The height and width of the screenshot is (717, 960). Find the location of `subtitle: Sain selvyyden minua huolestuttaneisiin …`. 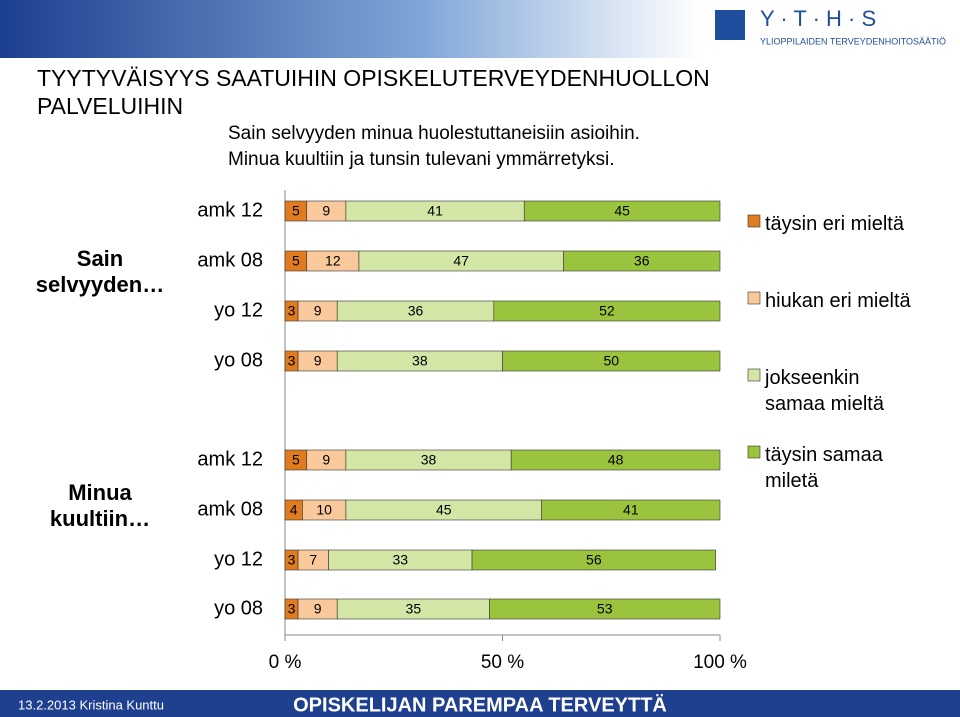

subtitle: Sain selvyyden minua huolestuttaneisiin … is located at coordinates (434, 147).